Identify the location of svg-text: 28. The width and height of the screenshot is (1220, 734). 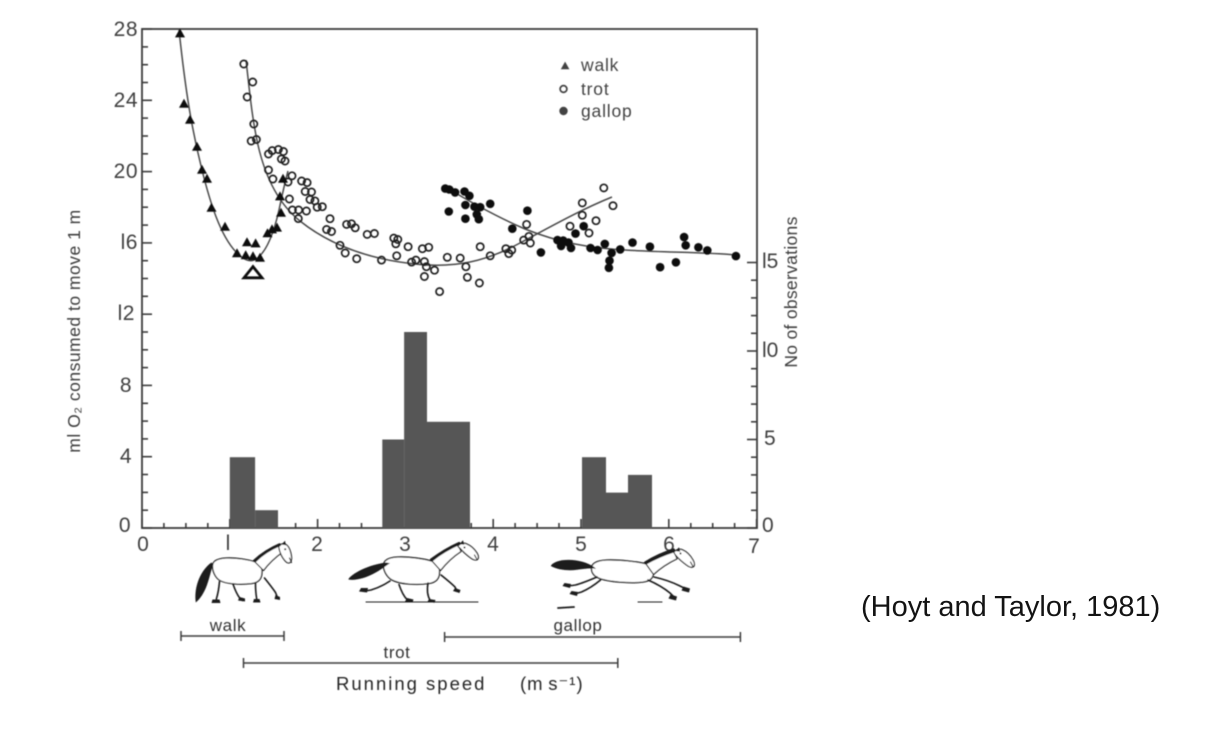
(126, 29).